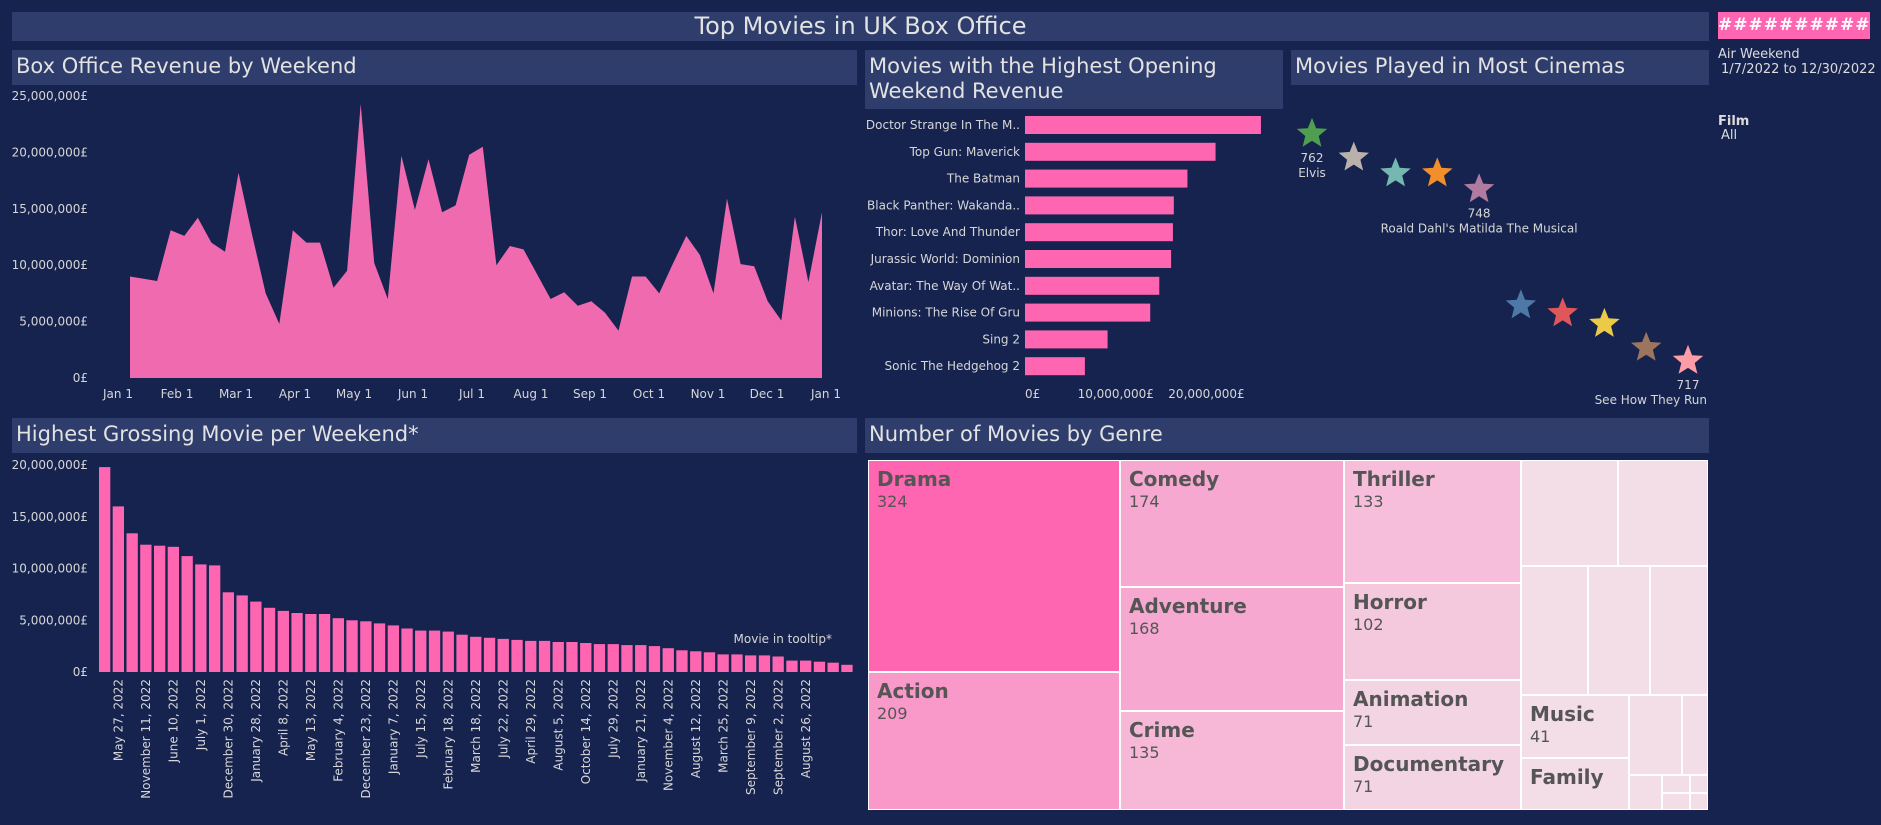 This screenshot has height=825, width=1881. What do you see at coordinates (1575, 726) in the screenshot?
I see `treemap-cell: Music 41` at bounding box center [1575, 726].